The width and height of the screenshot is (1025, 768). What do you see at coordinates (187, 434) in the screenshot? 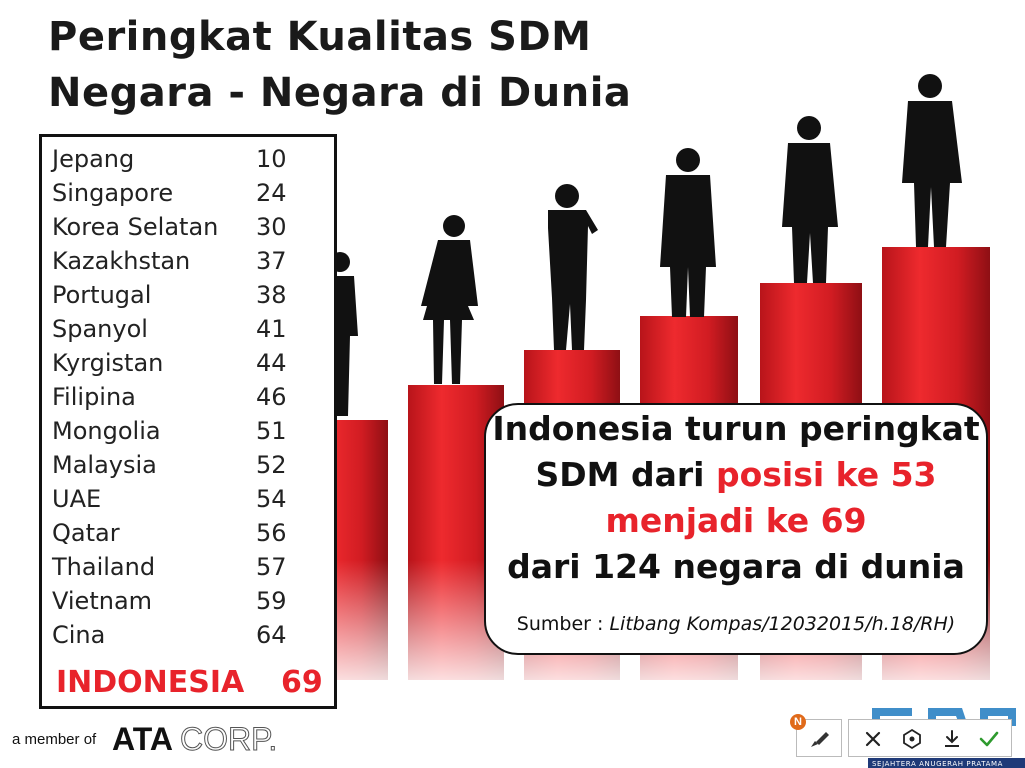
I see `ranking-row: Mongolia 51` at bounding box center [187, 434].